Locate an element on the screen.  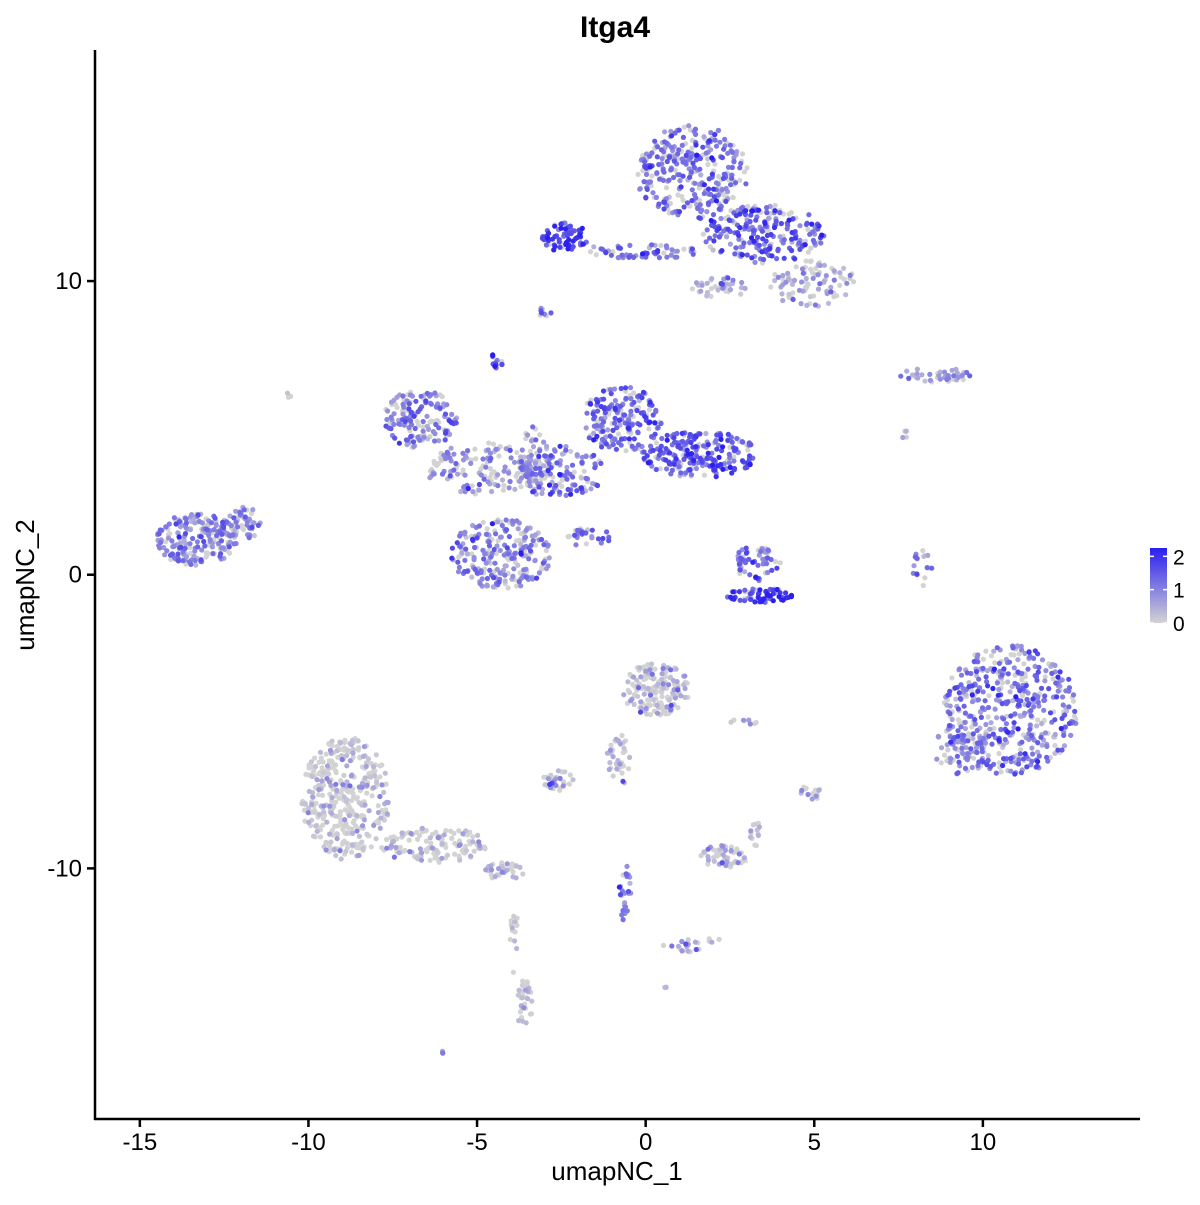
x-tick-label: 5 is located at coordinates (814, 1142).